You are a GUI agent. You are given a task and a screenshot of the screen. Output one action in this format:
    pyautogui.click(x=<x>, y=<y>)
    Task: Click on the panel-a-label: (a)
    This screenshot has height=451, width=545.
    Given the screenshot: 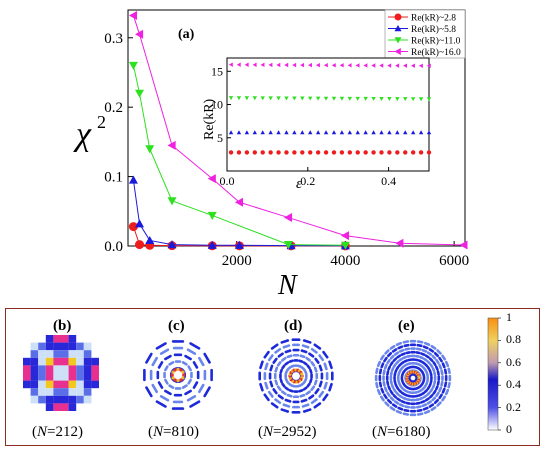 What is the action you would take?
    pyautogui.click(x=186, y=34)
    